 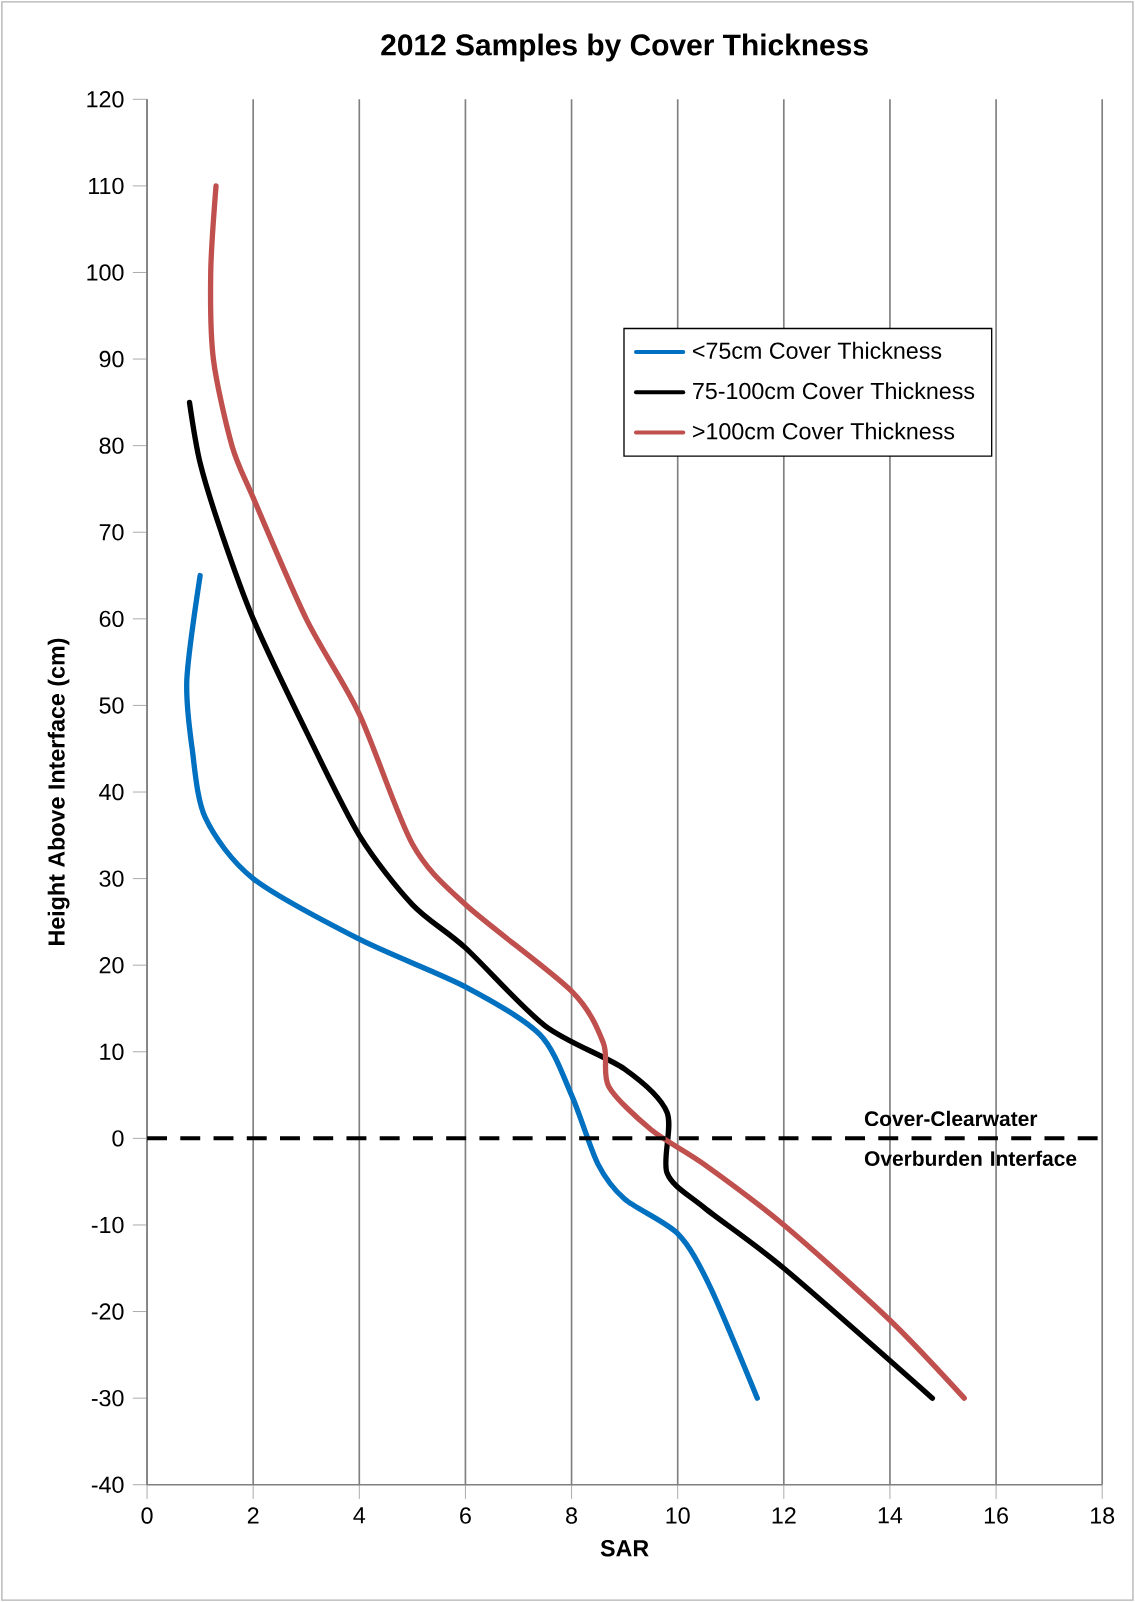 What do you see at coordinates (253, 1515) in the screenshot?
I see `x-tick-label: 2` at bounding box center [253, 1515].